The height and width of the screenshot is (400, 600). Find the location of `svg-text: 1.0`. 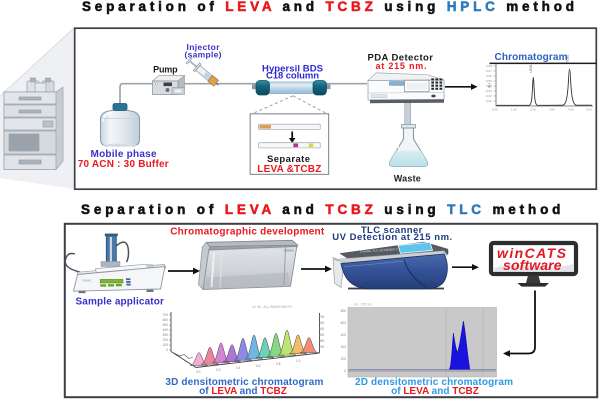

svg-text: 1.0 is located at coordinates (298, 361).